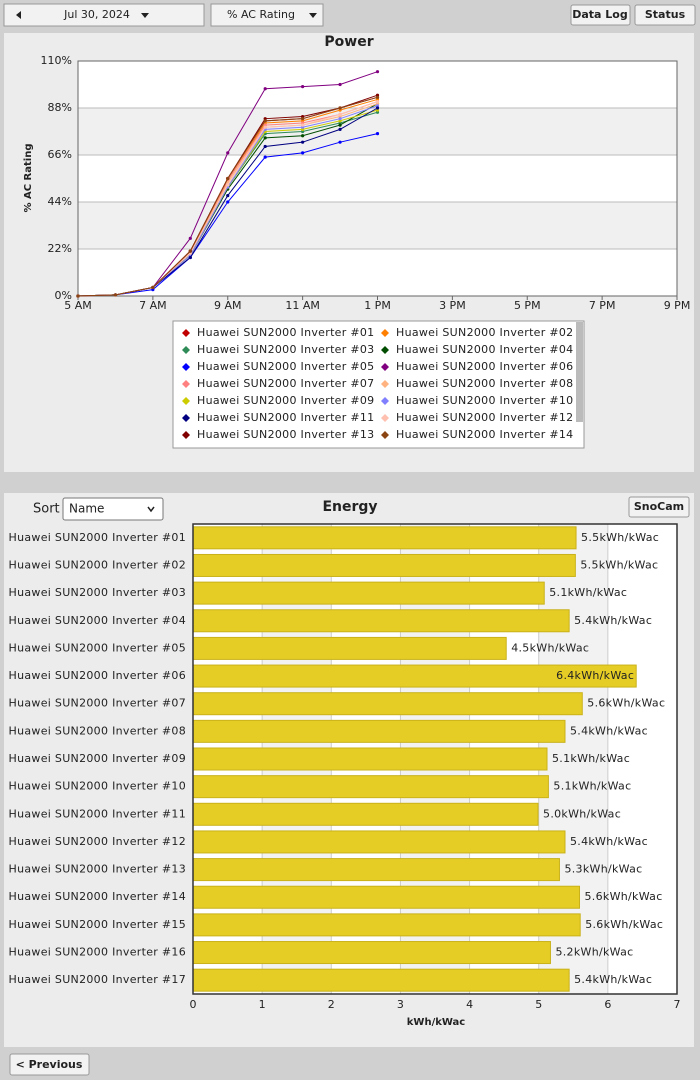  What do you see at coordinates (484, 400) in the screenshot?
I see `legend-label: Huawei SUN2000 Inverter #10` at bounding box center [484, 400].